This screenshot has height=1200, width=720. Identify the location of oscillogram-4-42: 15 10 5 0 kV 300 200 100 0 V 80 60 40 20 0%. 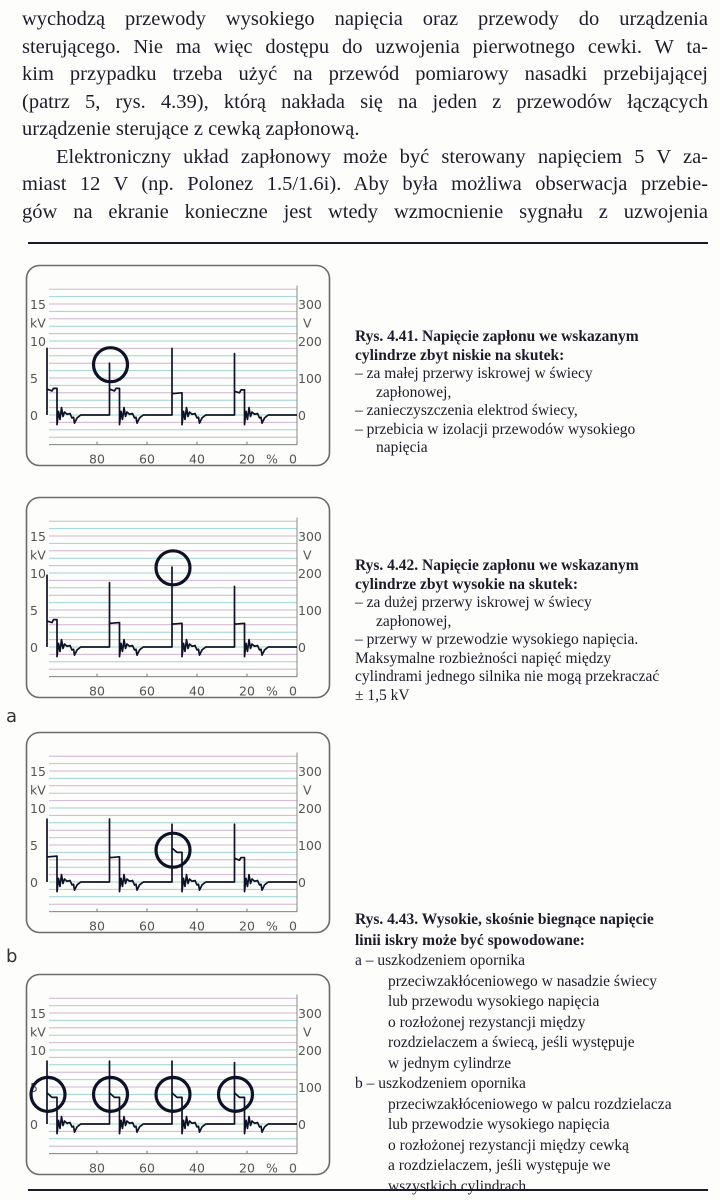
(178, 598).